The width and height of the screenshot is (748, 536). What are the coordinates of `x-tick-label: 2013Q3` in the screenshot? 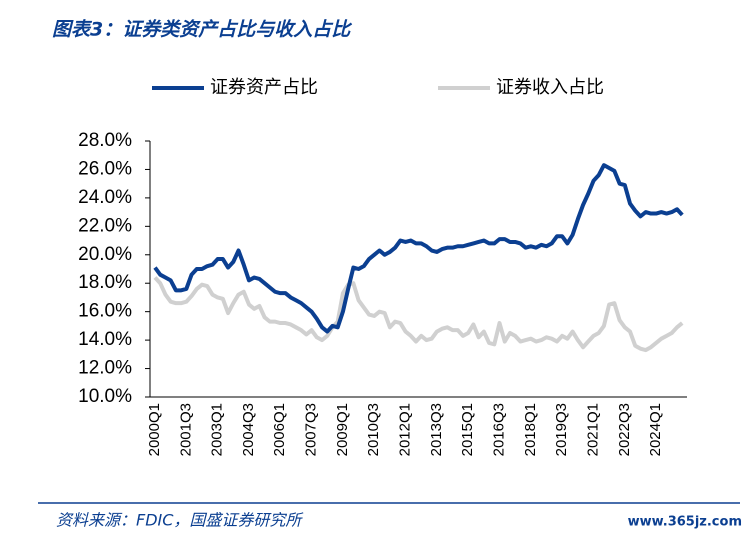 It's located at (436, 429).